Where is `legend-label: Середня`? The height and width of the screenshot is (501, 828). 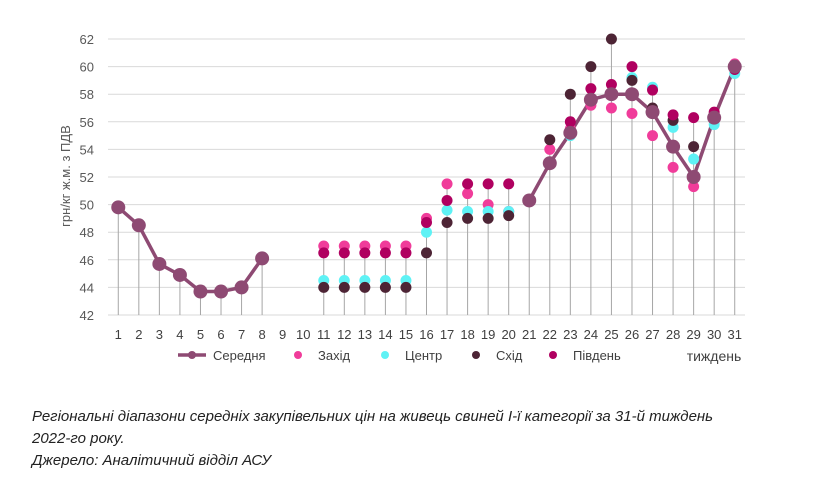
legend-label: Середня is located at coordinates (239, 355).